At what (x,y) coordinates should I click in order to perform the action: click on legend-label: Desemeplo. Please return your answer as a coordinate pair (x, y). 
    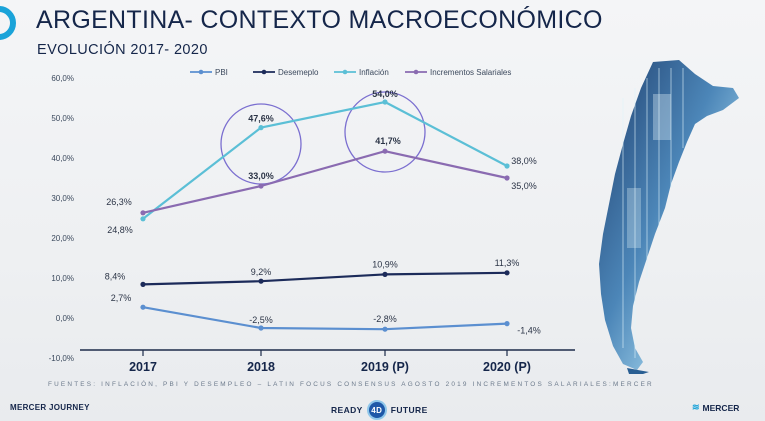
    Looking at the image, I should click on (298, 72).